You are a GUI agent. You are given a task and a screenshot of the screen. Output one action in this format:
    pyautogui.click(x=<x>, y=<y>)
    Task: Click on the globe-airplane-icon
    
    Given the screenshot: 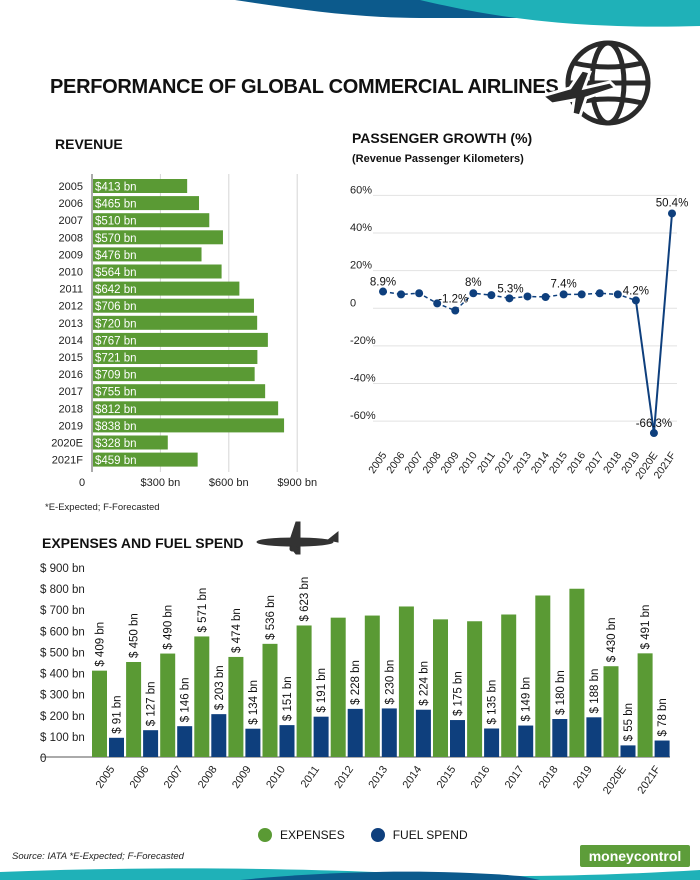 What is the action you would take?
    pyautogui.click(x=595, y=83)
    